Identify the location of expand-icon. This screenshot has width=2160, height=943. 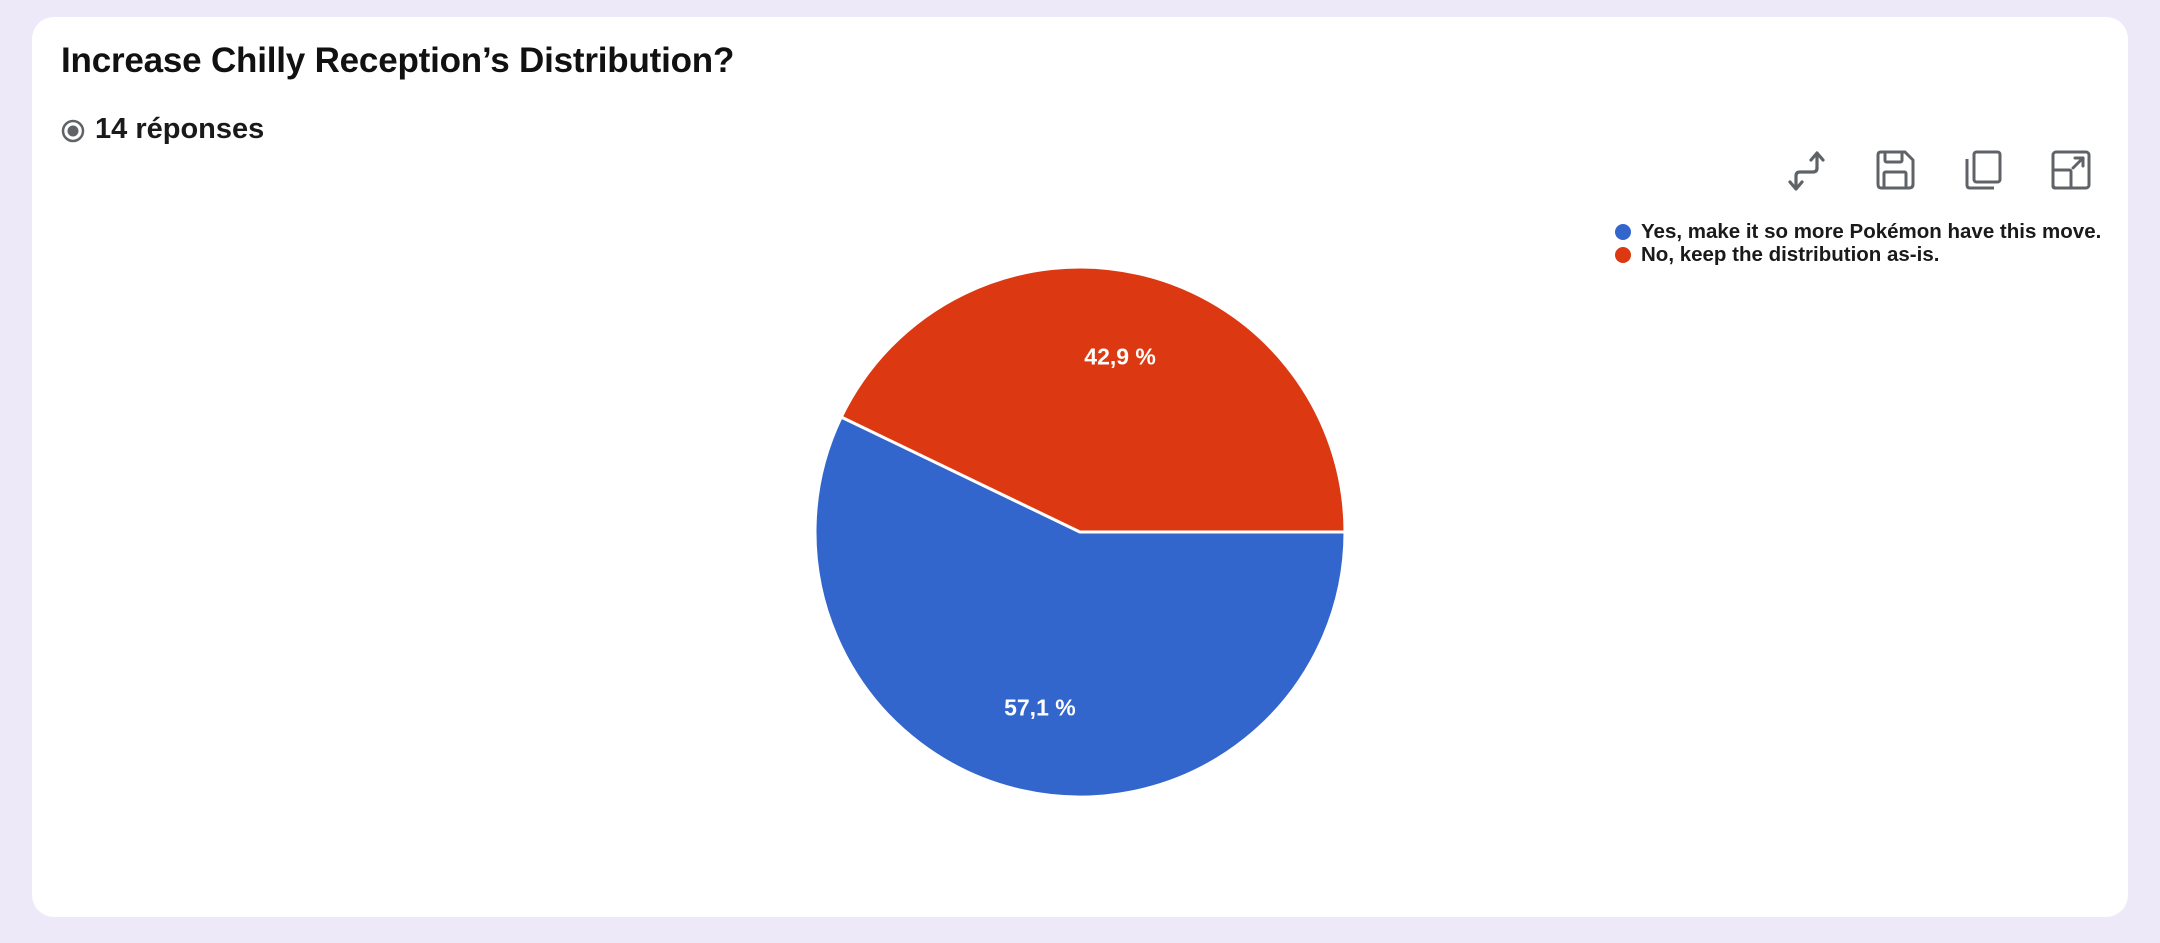
(2071, 170).